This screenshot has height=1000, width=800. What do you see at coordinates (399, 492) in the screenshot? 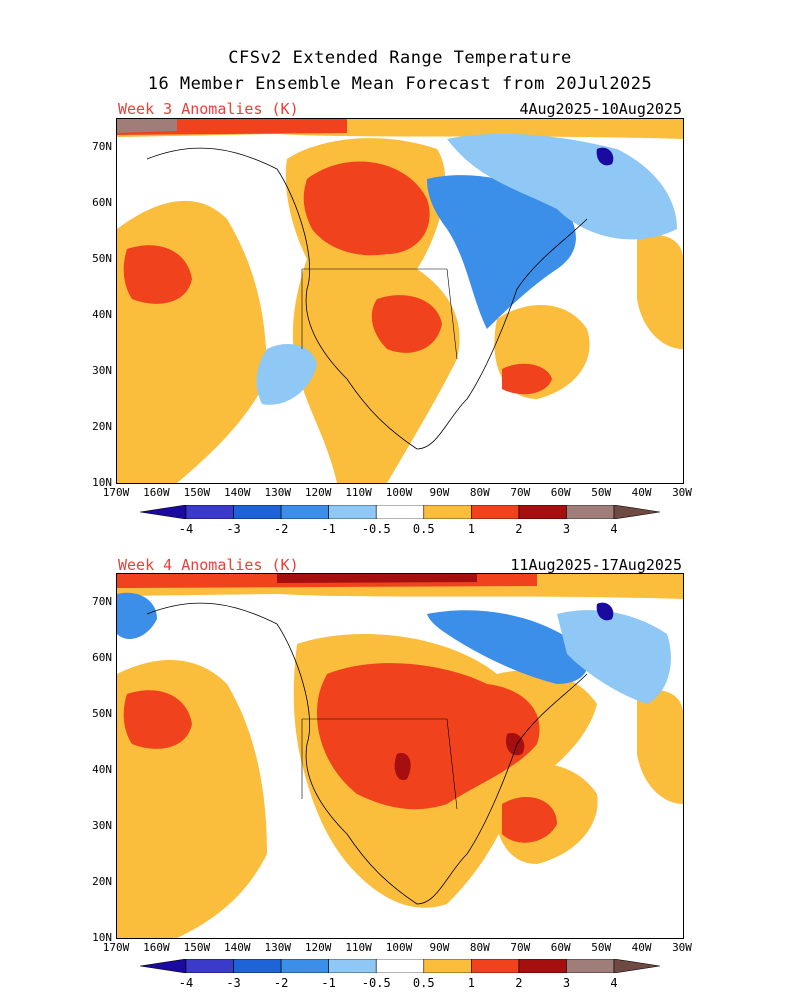
I see `p1-lon-100W: 100W` at bounding box center [399, 492].